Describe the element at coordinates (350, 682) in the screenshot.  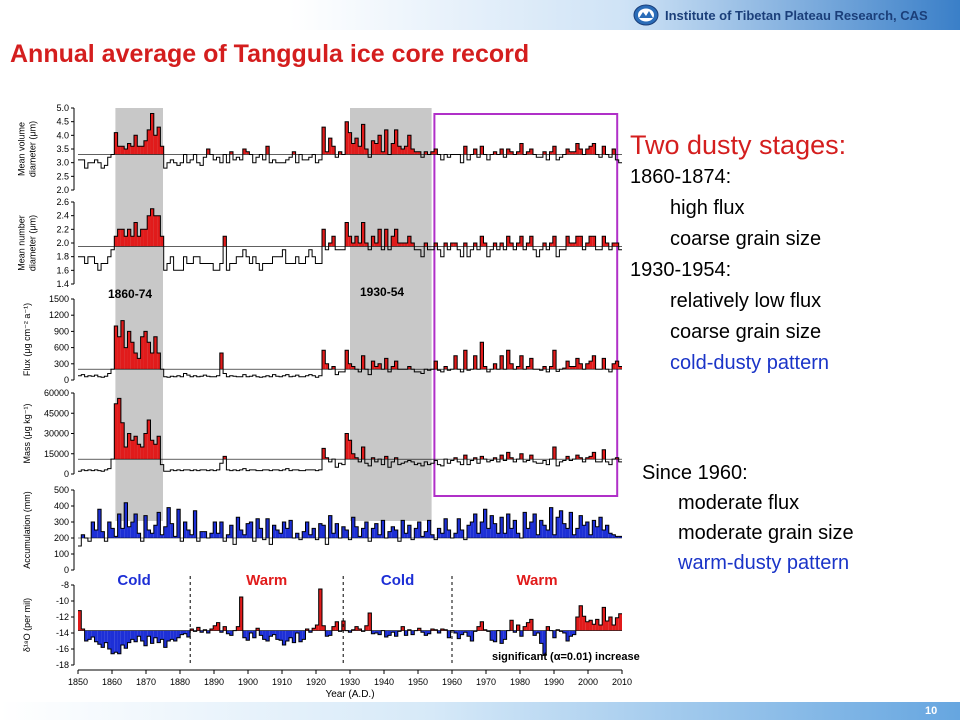
I see `x-tick-label: 1930` at that location.